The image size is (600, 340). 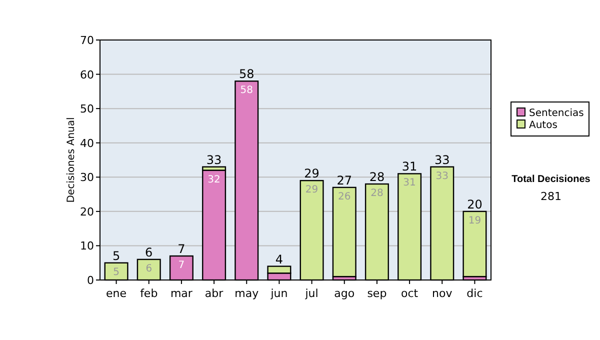 I want to click on x-tick-label: abr, so click(x=214, y=293).